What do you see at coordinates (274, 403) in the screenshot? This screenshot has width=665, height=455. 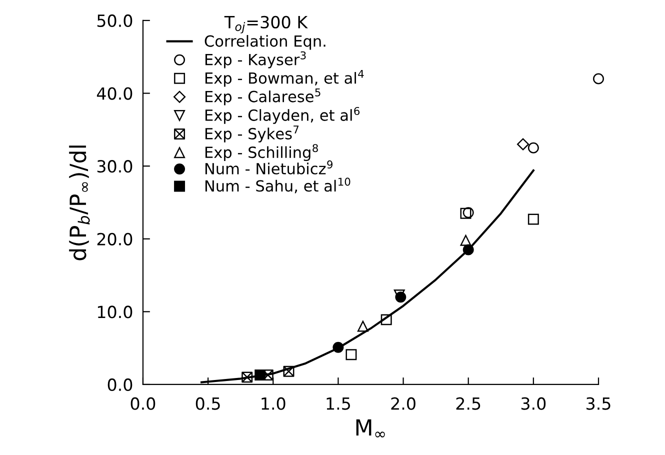 I see `x-tick-label: 1.0` at bounding box center [274, 403].